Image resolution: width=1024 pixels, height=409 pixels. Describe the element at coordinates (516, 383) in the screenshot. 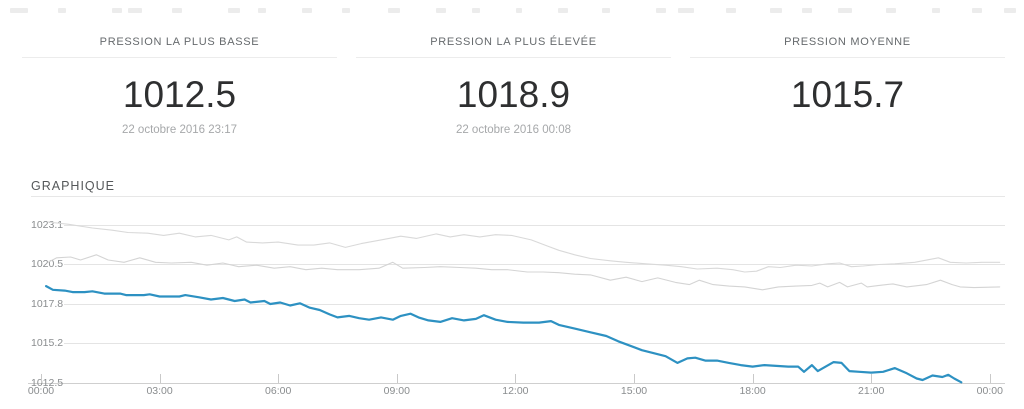

I see `x-axis-line` at that location.